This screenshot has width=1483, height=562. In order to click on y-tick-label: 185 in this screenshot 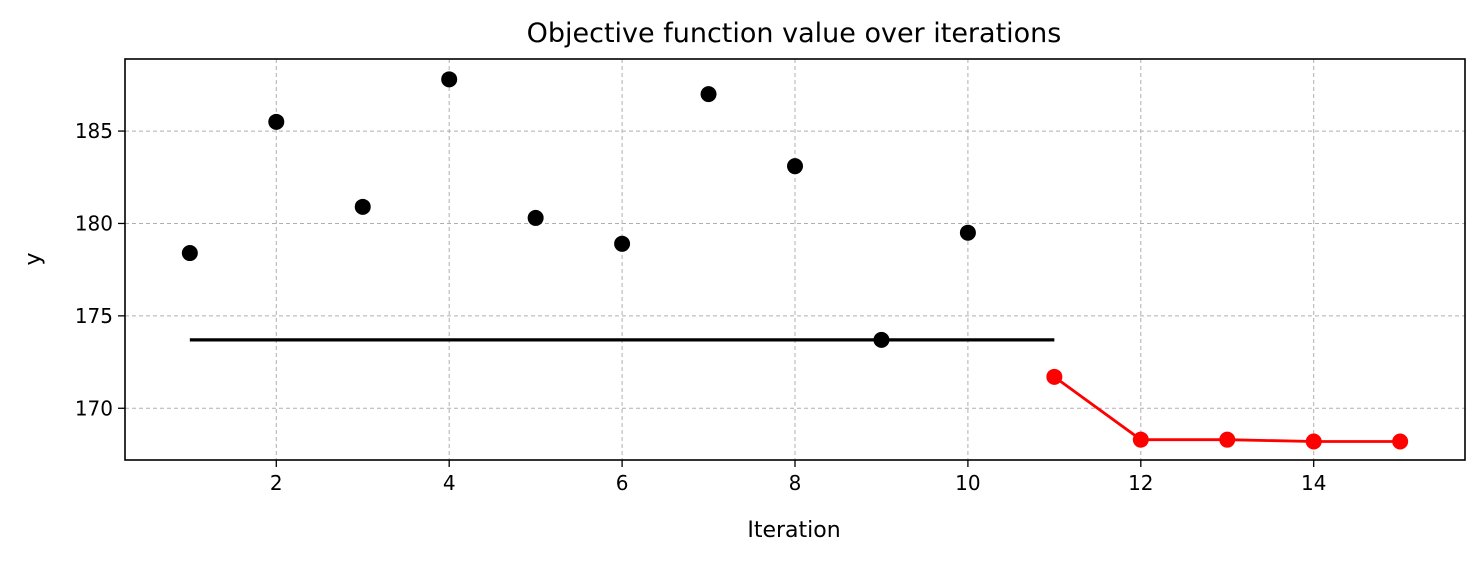, I will do `click(94, 131)`.